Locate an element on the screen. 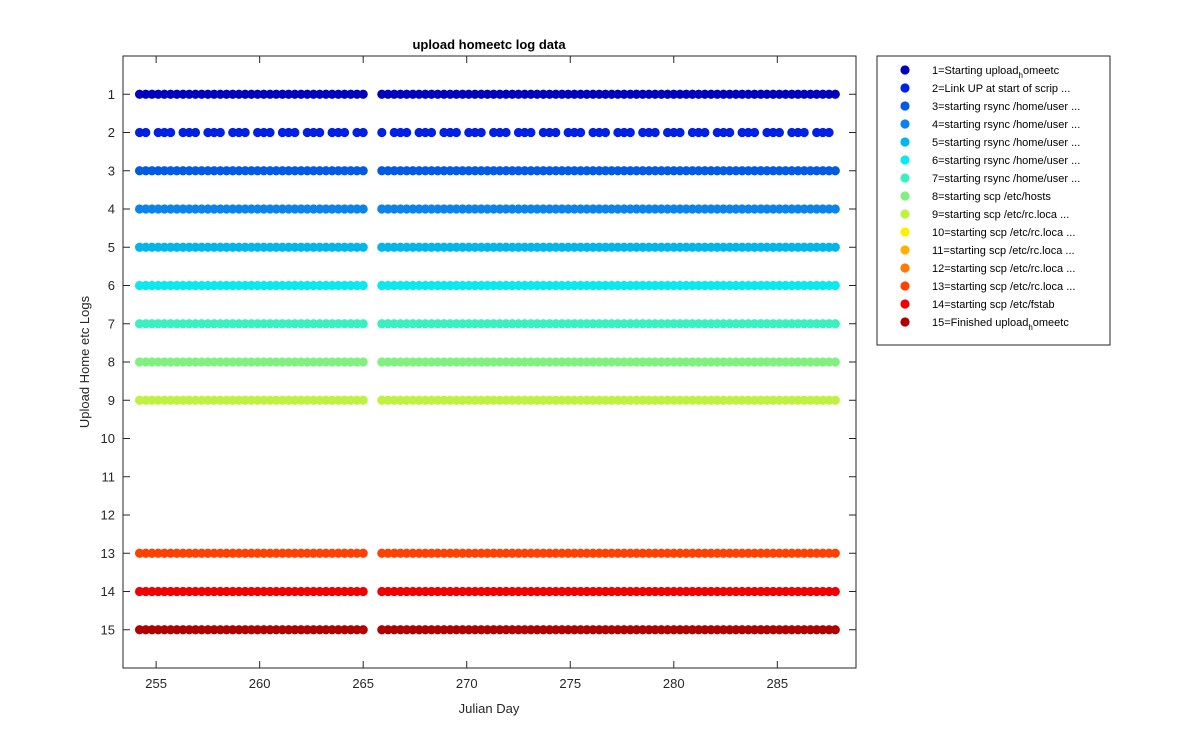 This screenshot has width=1200, height=750. series-13-points is located at coordinates (487, 553).